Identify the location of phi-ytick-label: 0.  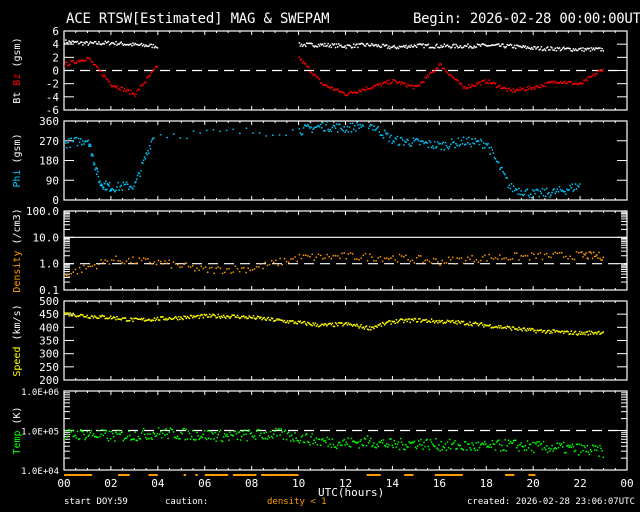
(55, 200).